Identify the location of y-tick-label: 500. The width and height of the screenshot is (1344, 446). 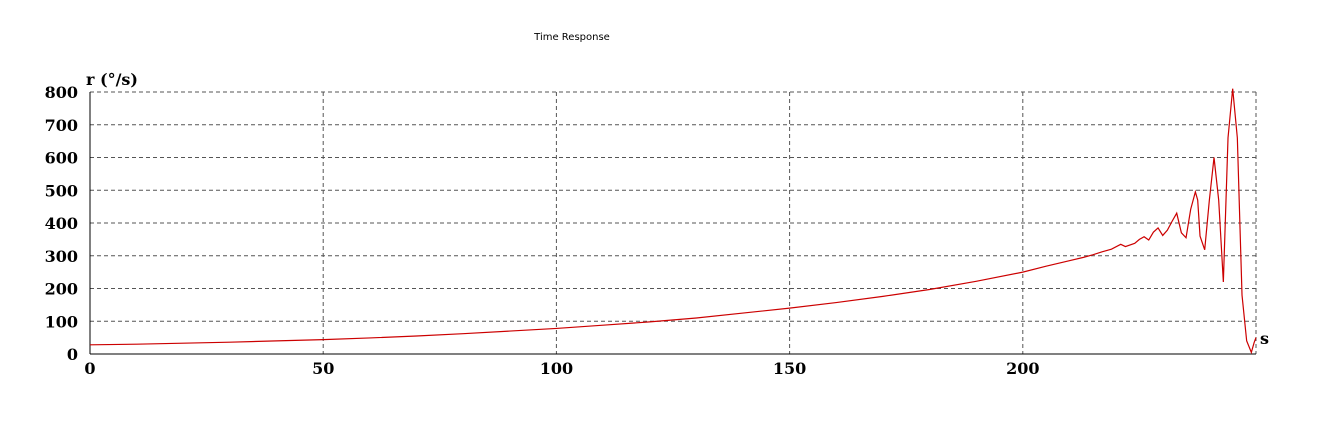
(61, 190).